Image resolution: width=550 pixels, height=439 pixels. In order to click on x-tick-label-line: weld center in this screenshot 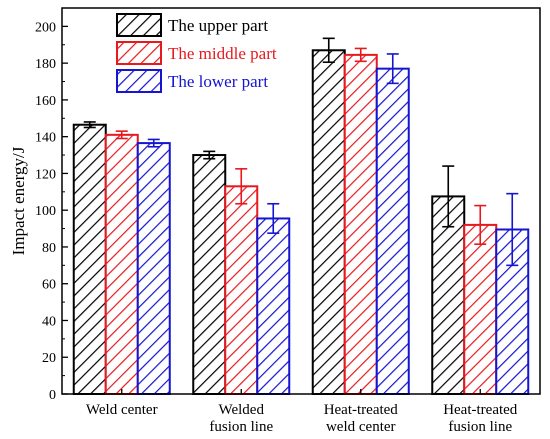, I will do `click(361, 427)`.